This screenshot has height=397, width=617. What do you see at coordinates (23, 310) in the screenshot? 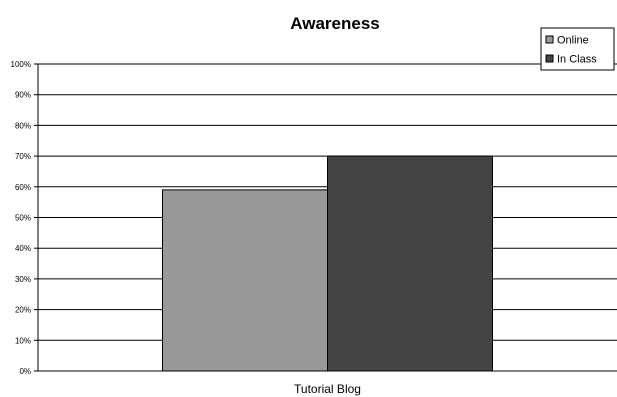
I see `y-tick-label: 20%` at bounding box center [23, 310].